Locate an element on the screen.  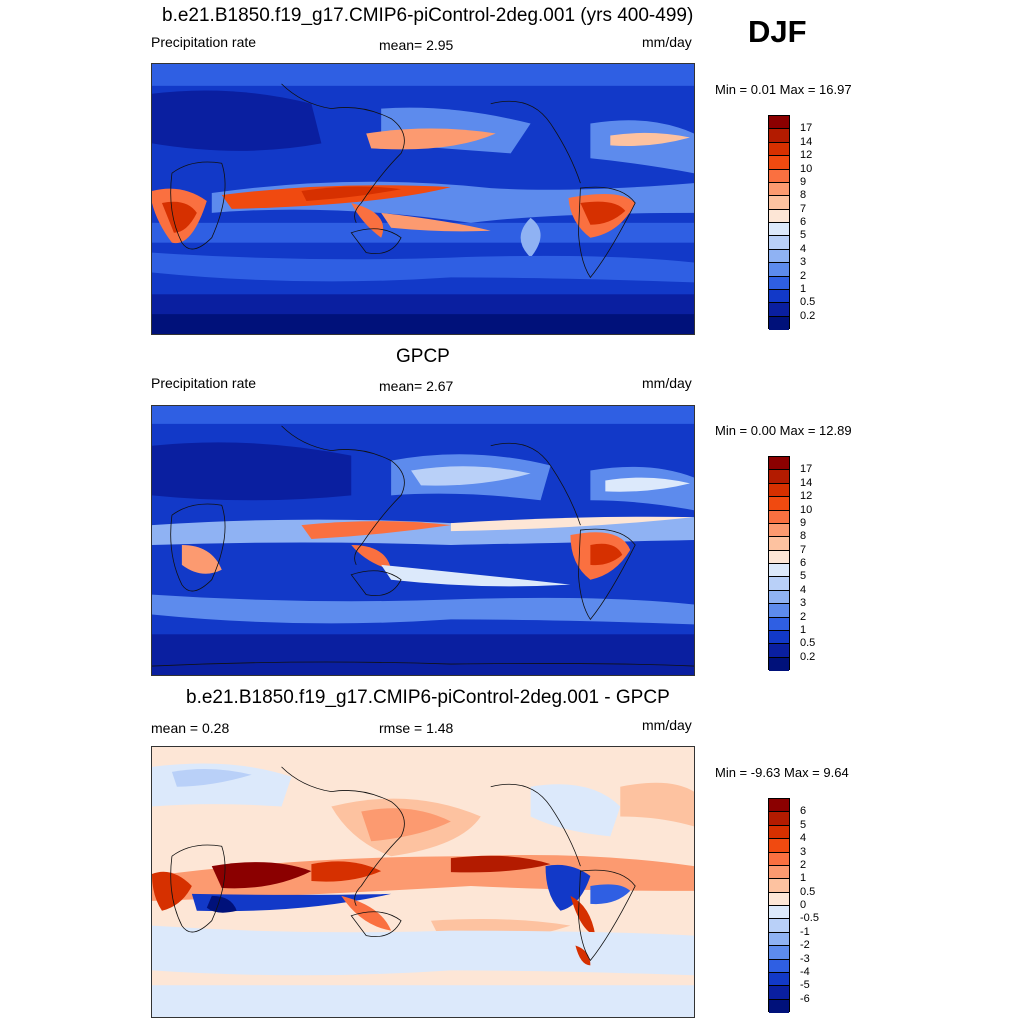
panel-2-minmax: Min = 0.00 Max = 12.89 is located at coordinates (783, 430).